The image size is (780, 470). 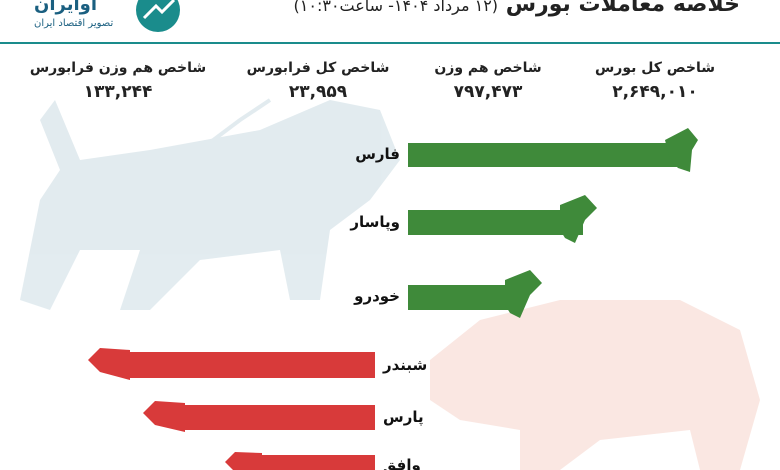 I want to click on loser-name: شبندر, so click(x=405, y=365).